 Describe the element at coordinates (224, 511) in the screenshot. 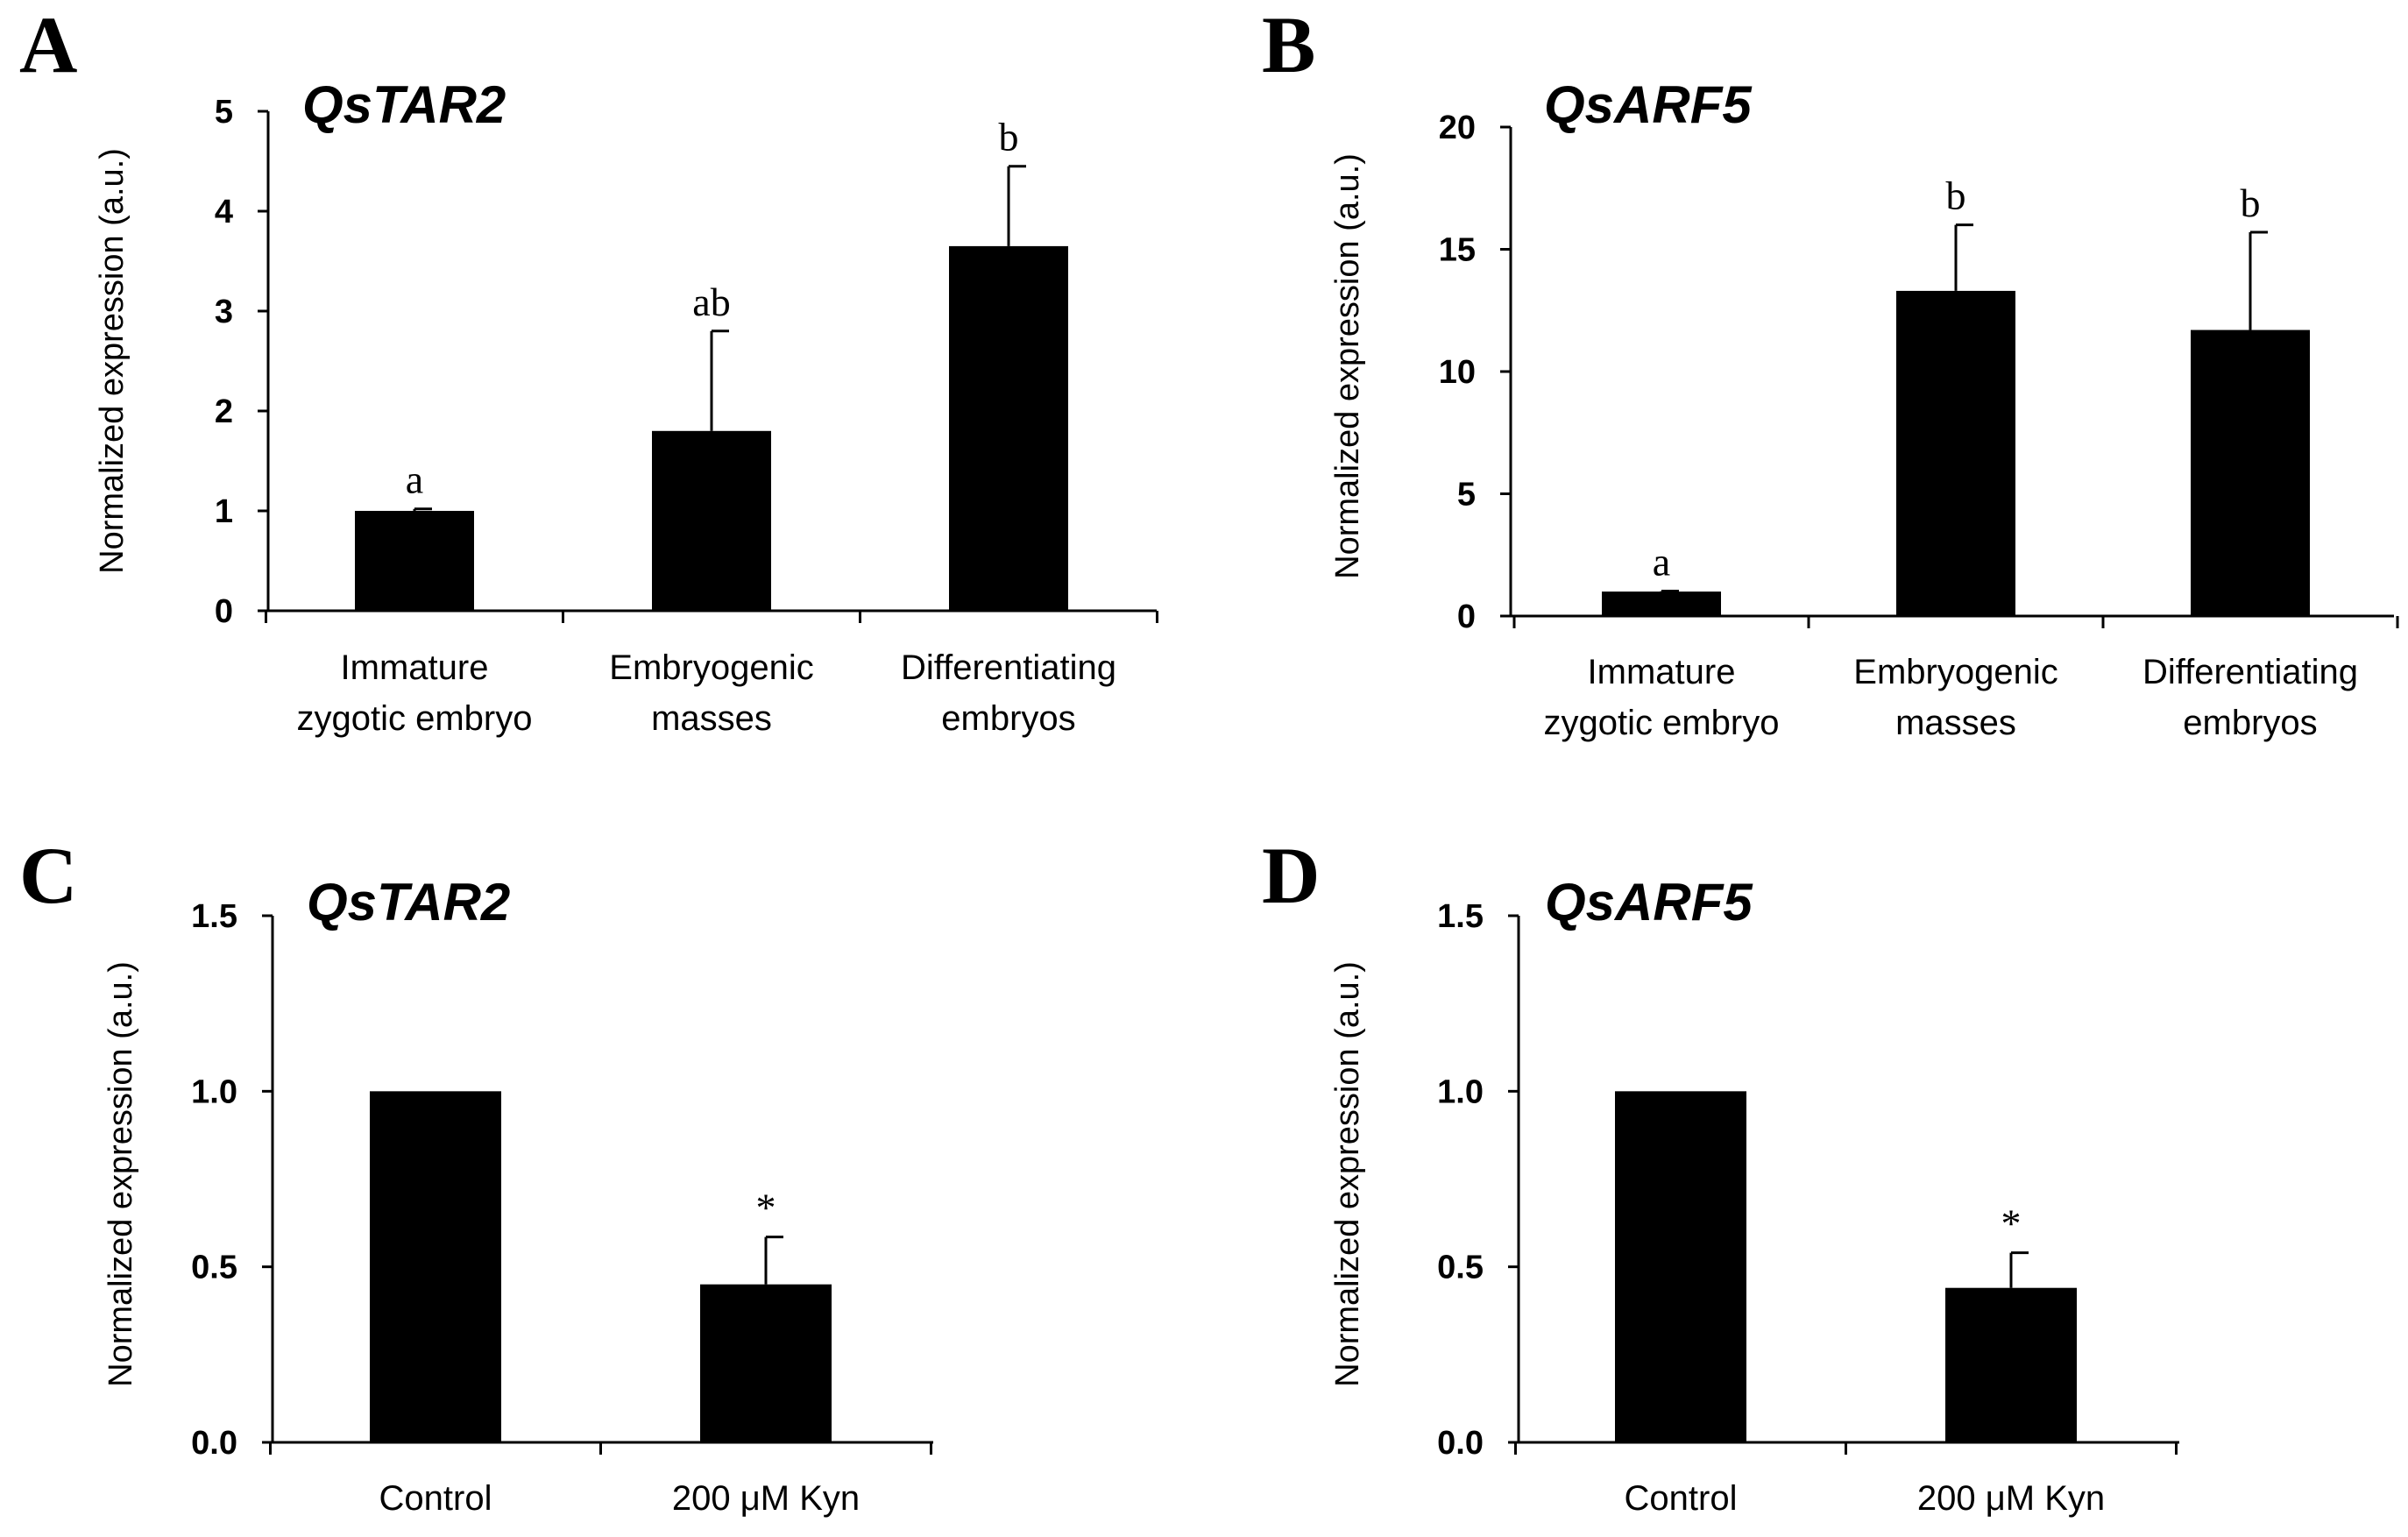

I see `y-tick-label: 1` at that location.